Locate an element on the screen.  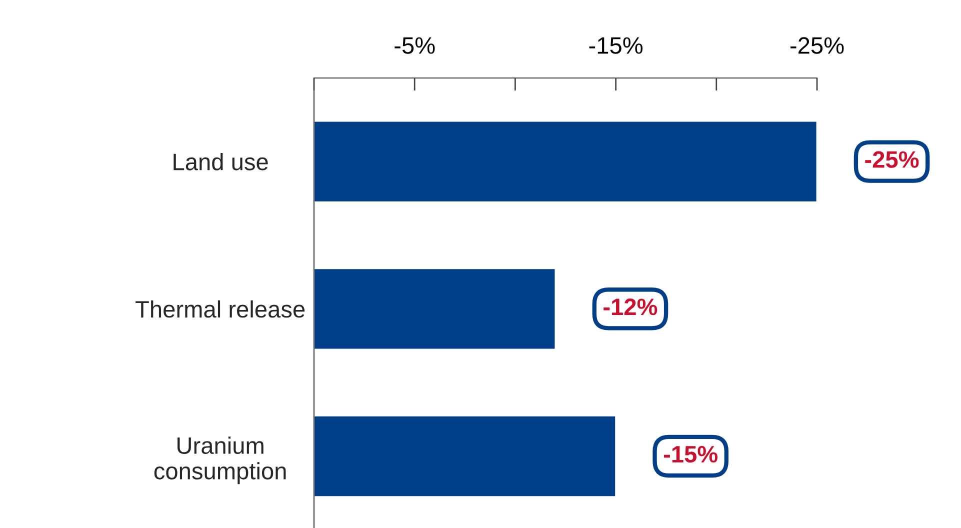
data-label: -12% is located at coordinates (631, 307).